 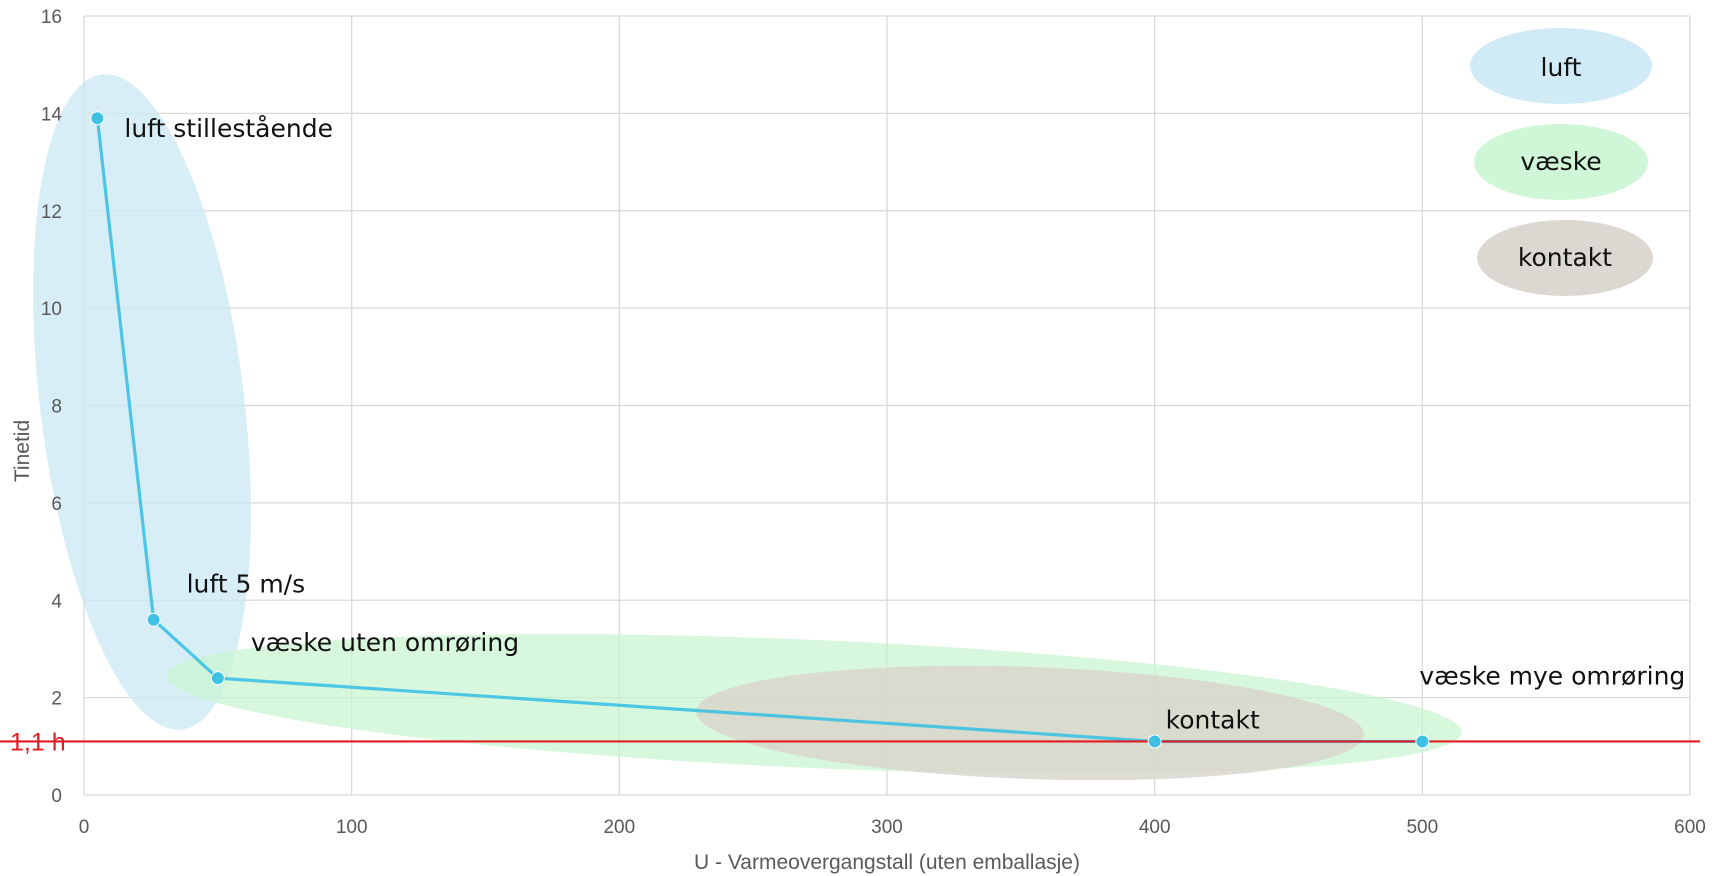 I want to click on legend-label-kontakt: kontakt, so click(x=1565, y=257).